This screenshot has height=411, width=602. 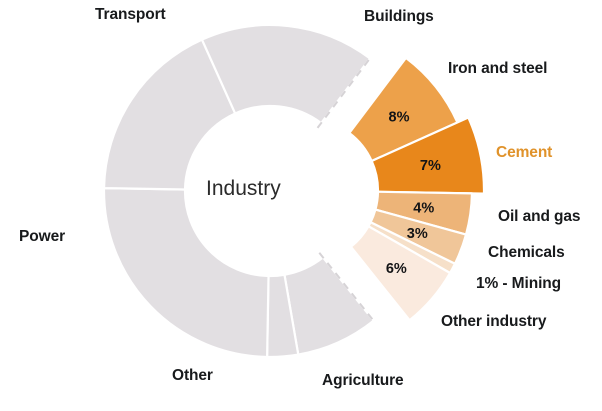 I want to click on ring-slice-agriculture, so click(x=329, y=306).